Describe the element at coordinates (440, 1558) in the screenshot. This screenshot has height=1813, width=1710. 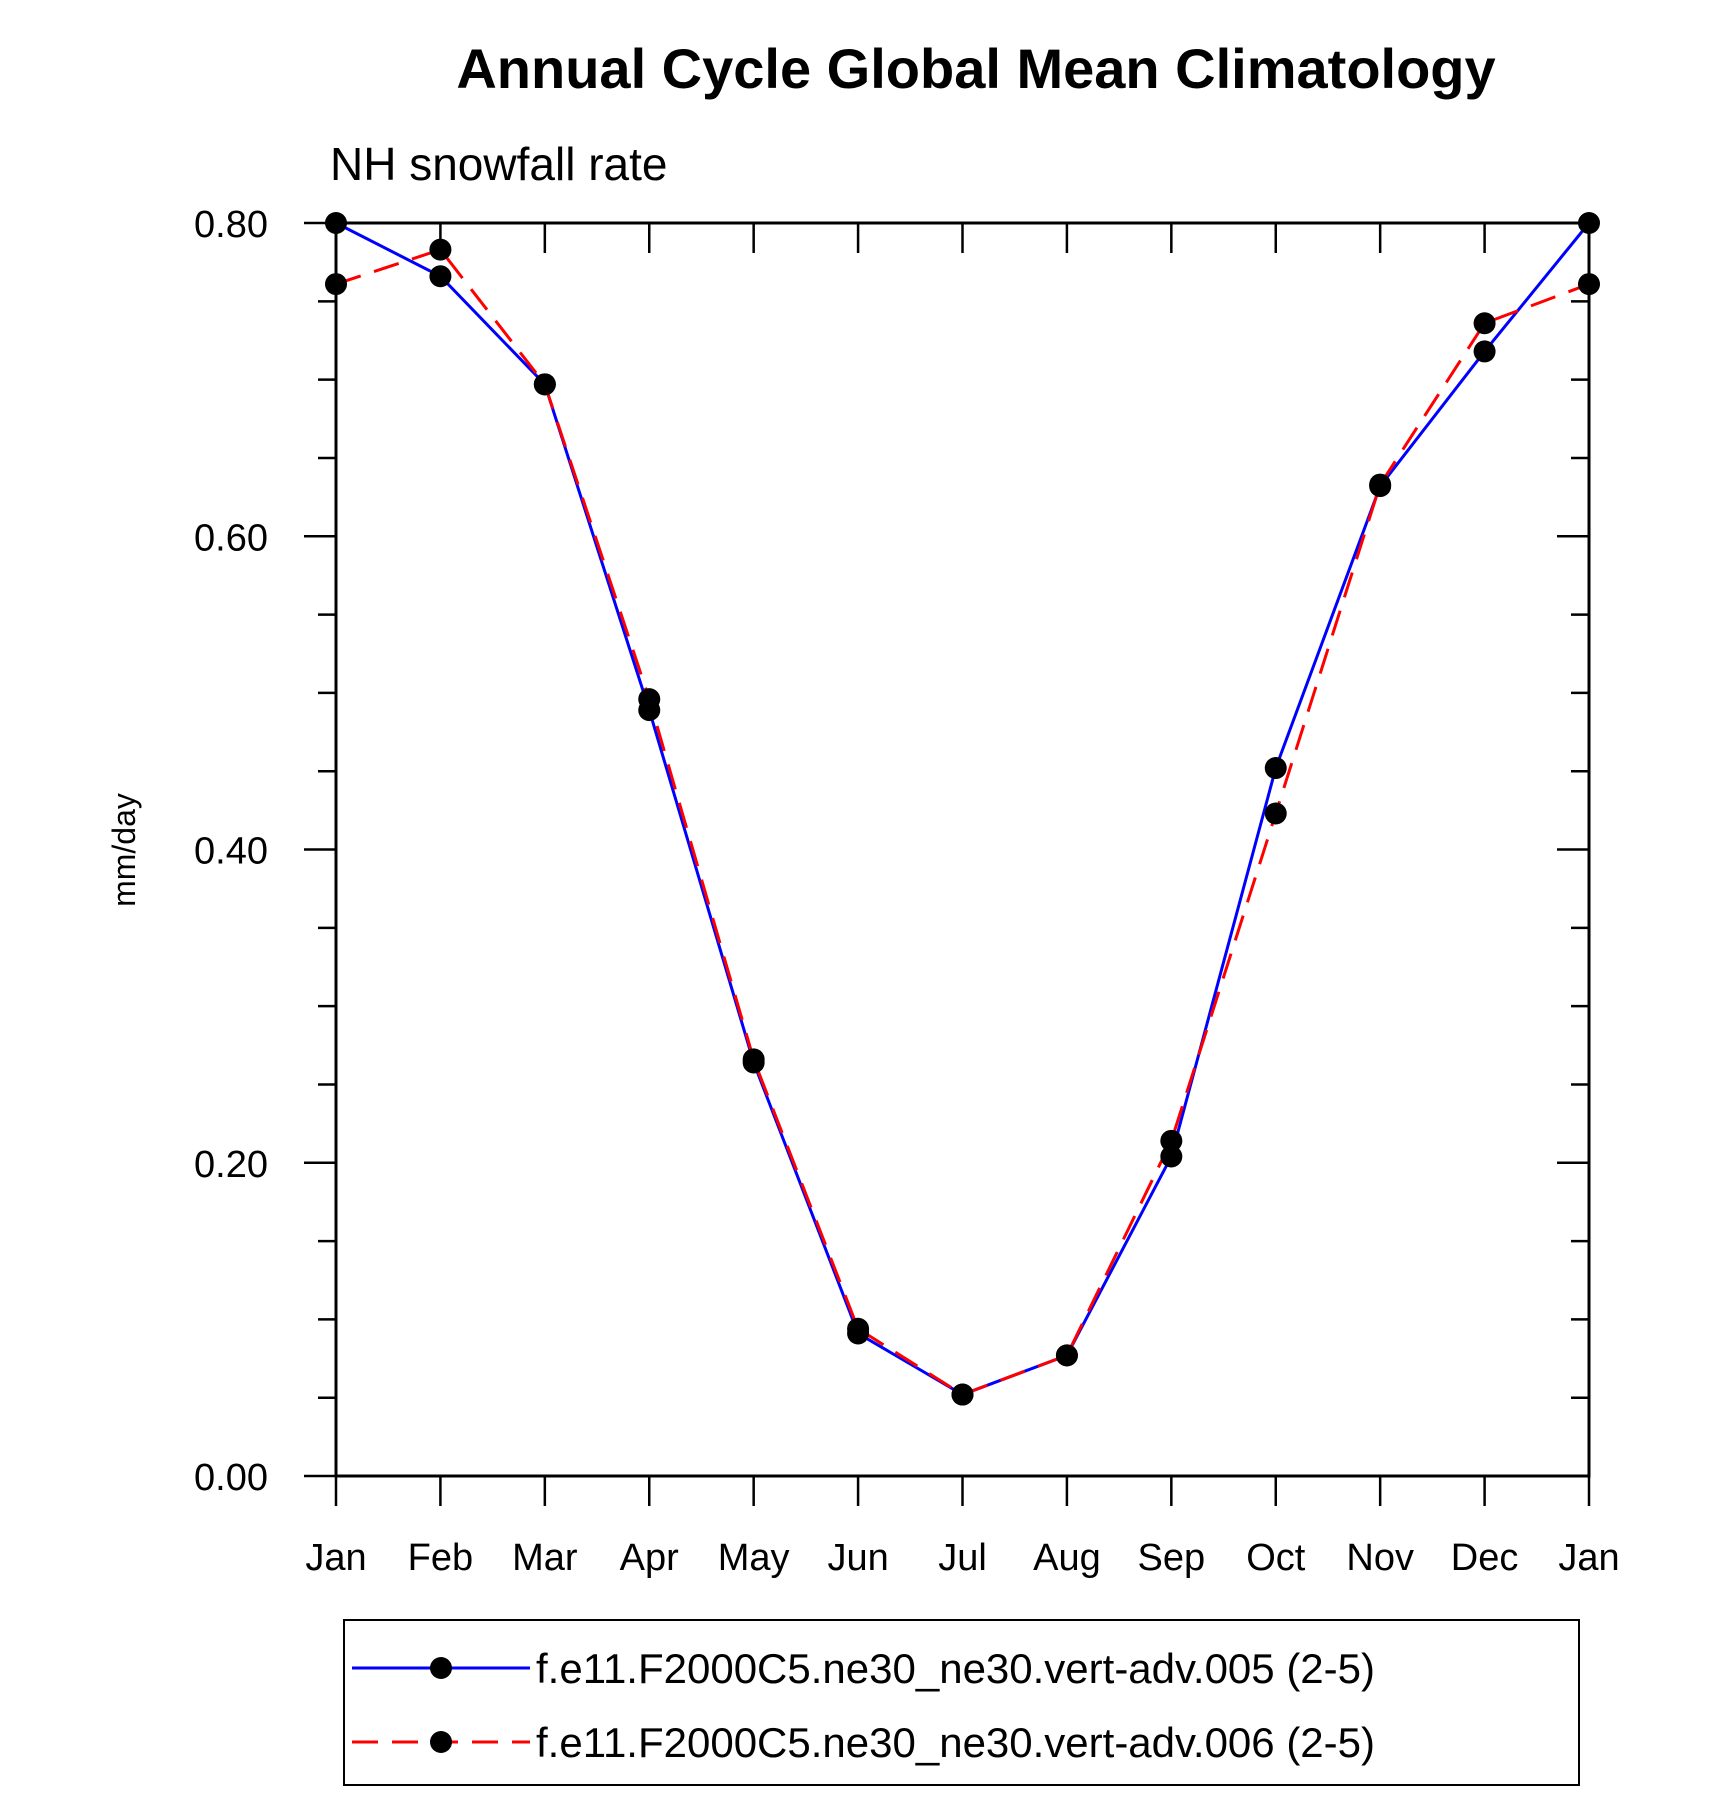
I see `x-tick-label: Feb` at that location.